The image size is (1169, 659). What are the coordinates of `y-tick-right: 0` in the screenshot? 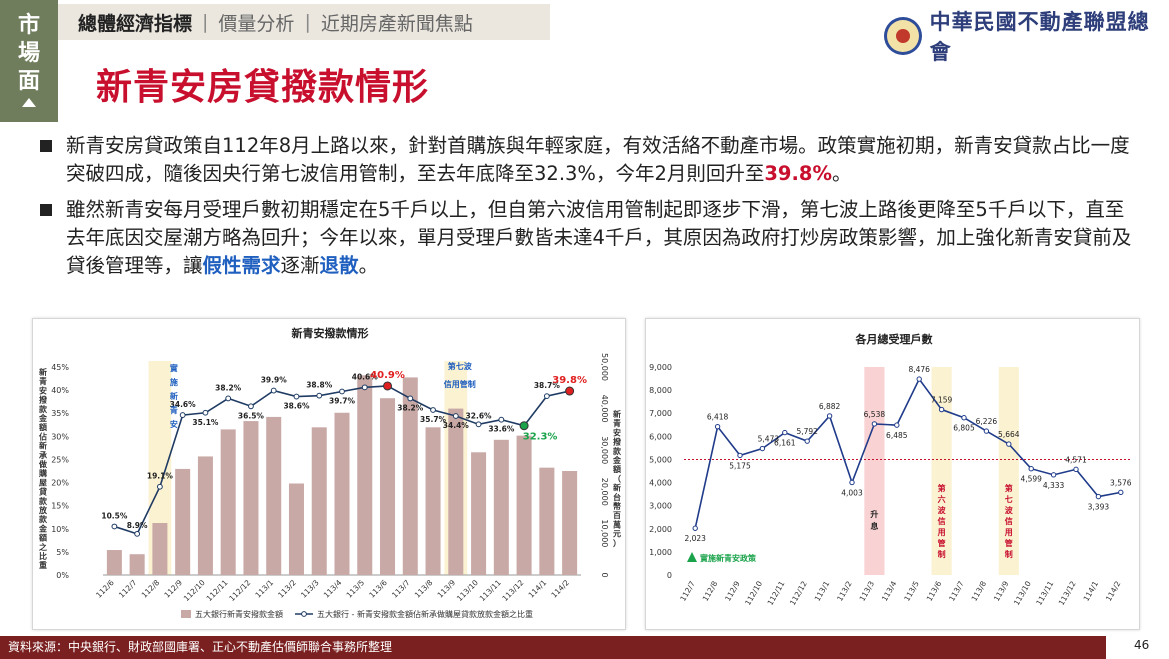 It's located at (604, 574).